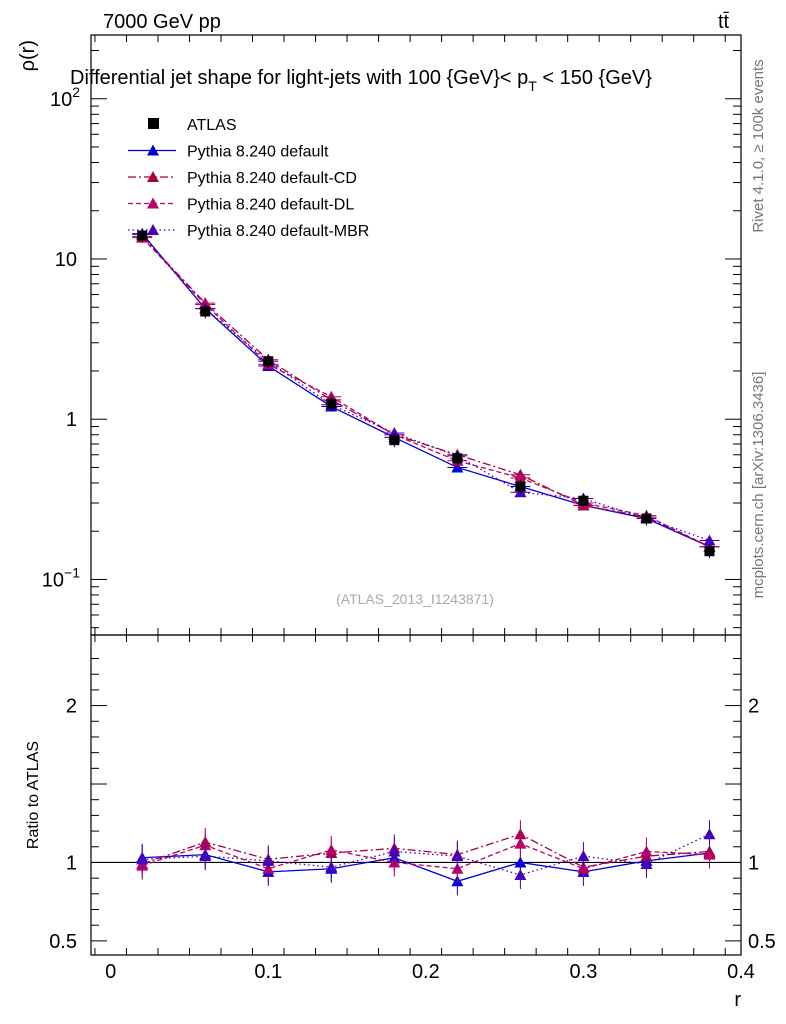 This screenshot has width=786, height=1024. What do you see at coordinates (737, 1000) in the screenshot?
I see `x-axis-label: r` at bounding box center [737, 1000].